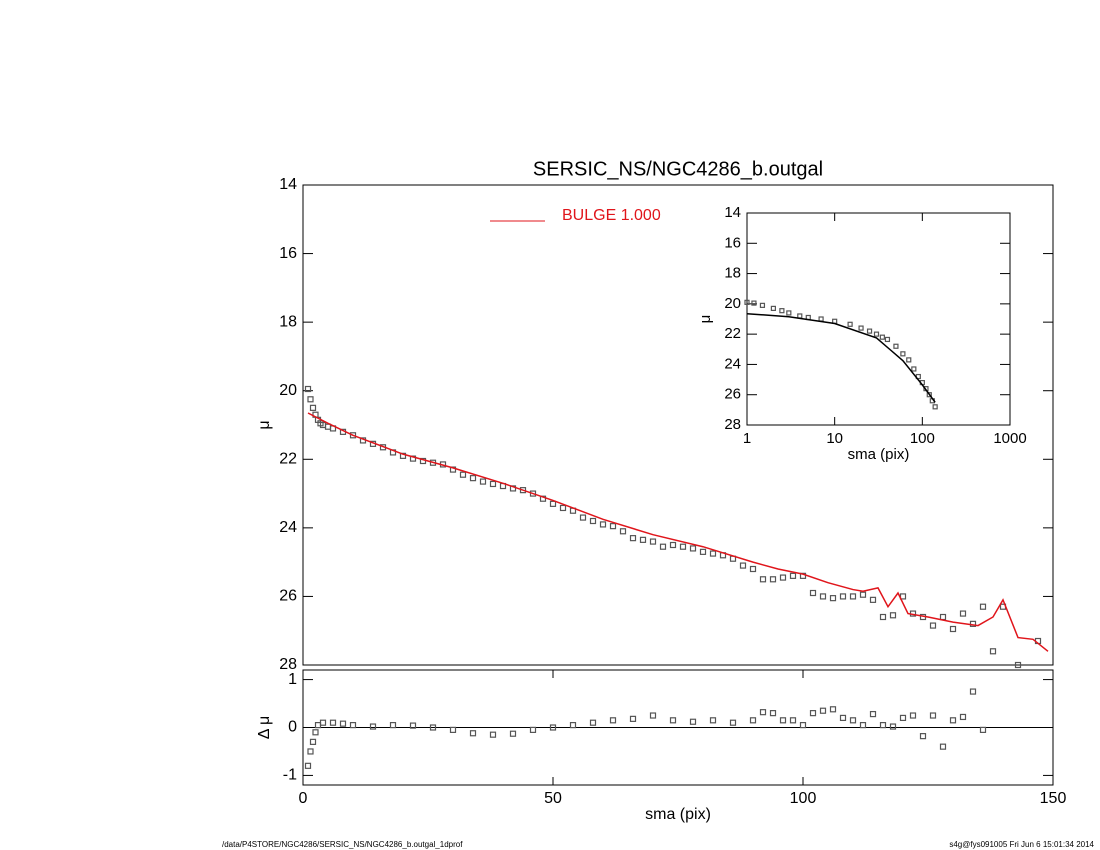  I want to click on y-tick-label: 1, so click(292, 679).